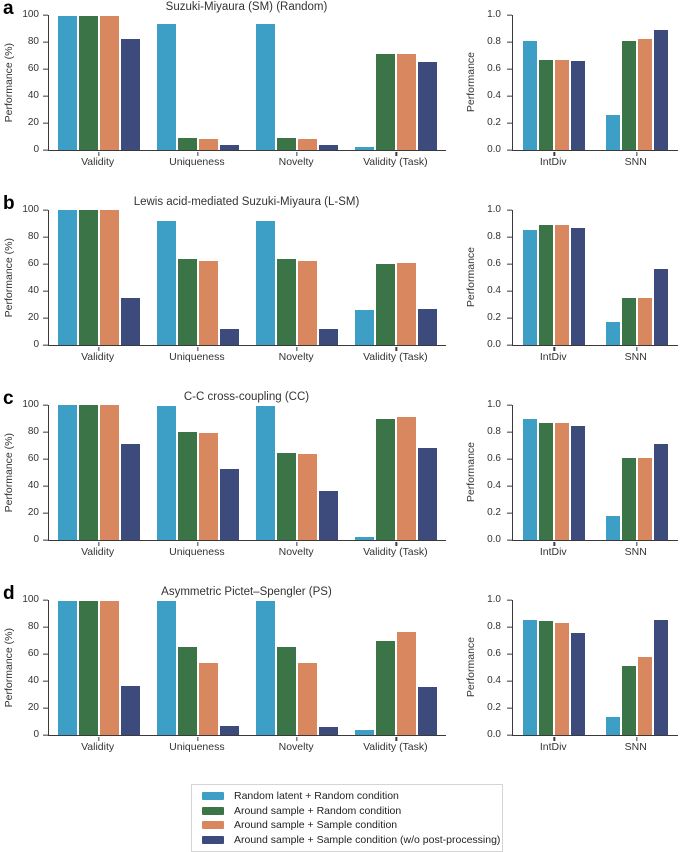  What do you see at coordinates (213, 839) in the screenshot?
I see `legend-swatch-navy` at bounding box center [213, 839].